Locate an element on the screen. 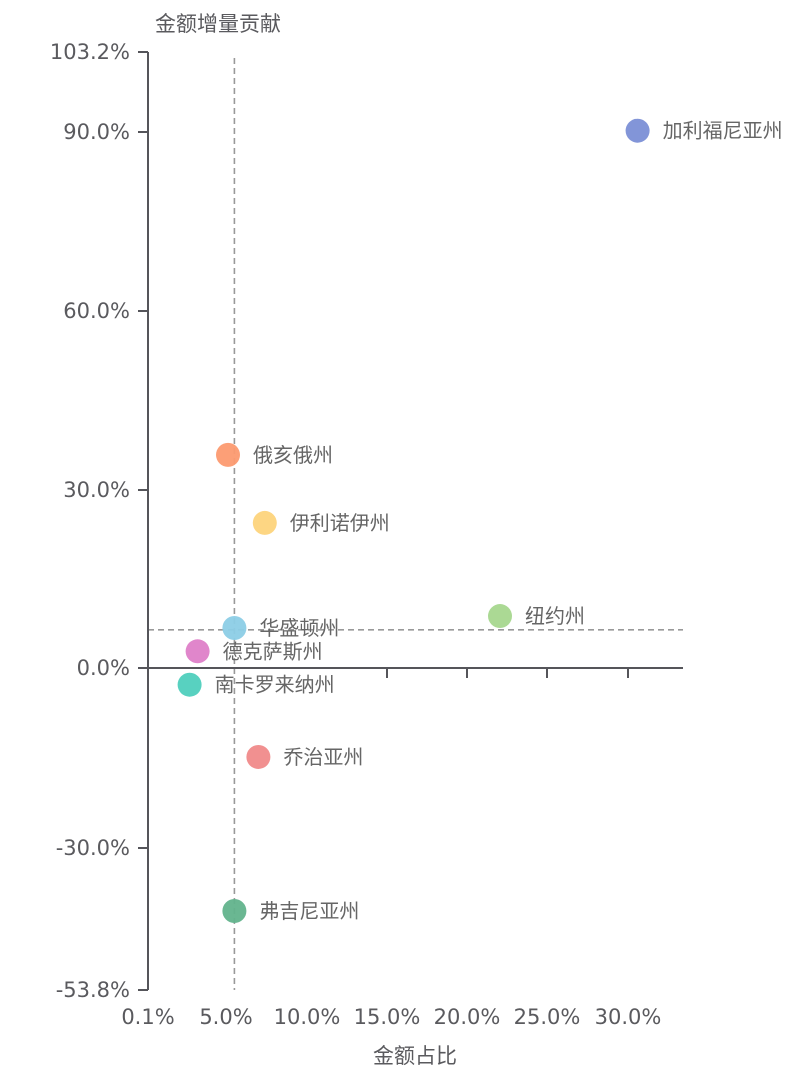 The height and width of the screenshot is (1084, 804). x-tick-label: 25.0% is located at coordinates (547, 1017).